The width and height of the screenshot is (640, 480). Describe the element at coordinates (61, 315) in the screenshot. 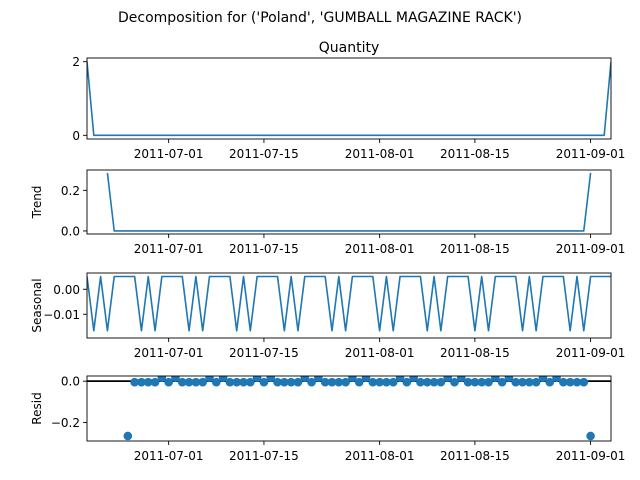

I see `y-tick-label: −0.01` at that location.